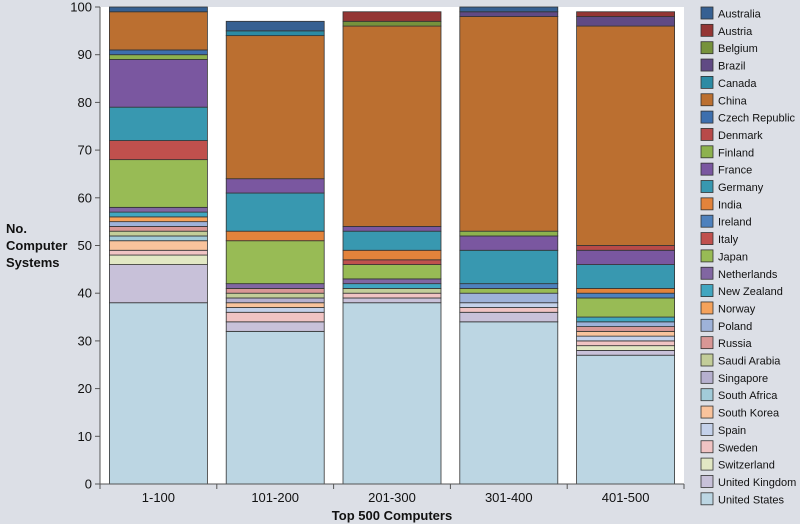 The image size is (800, 524). I want to click on bar-segment-201-300-united-states, so click(392, 393).